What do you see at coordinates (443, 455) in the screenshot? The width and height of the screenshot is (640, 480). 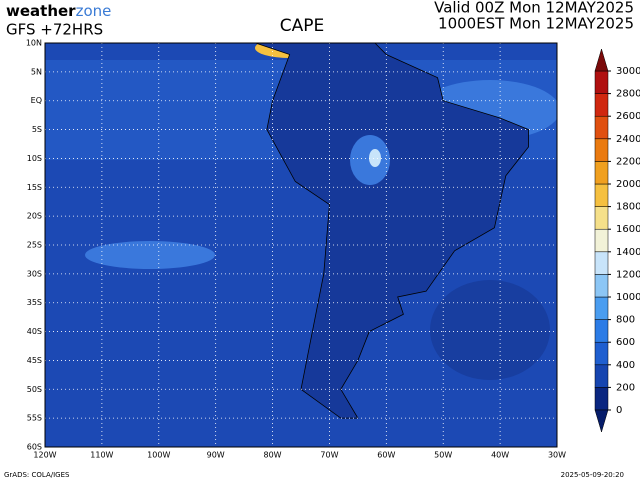 I see `lon-label: 50W` at bounding box center [443, 455].